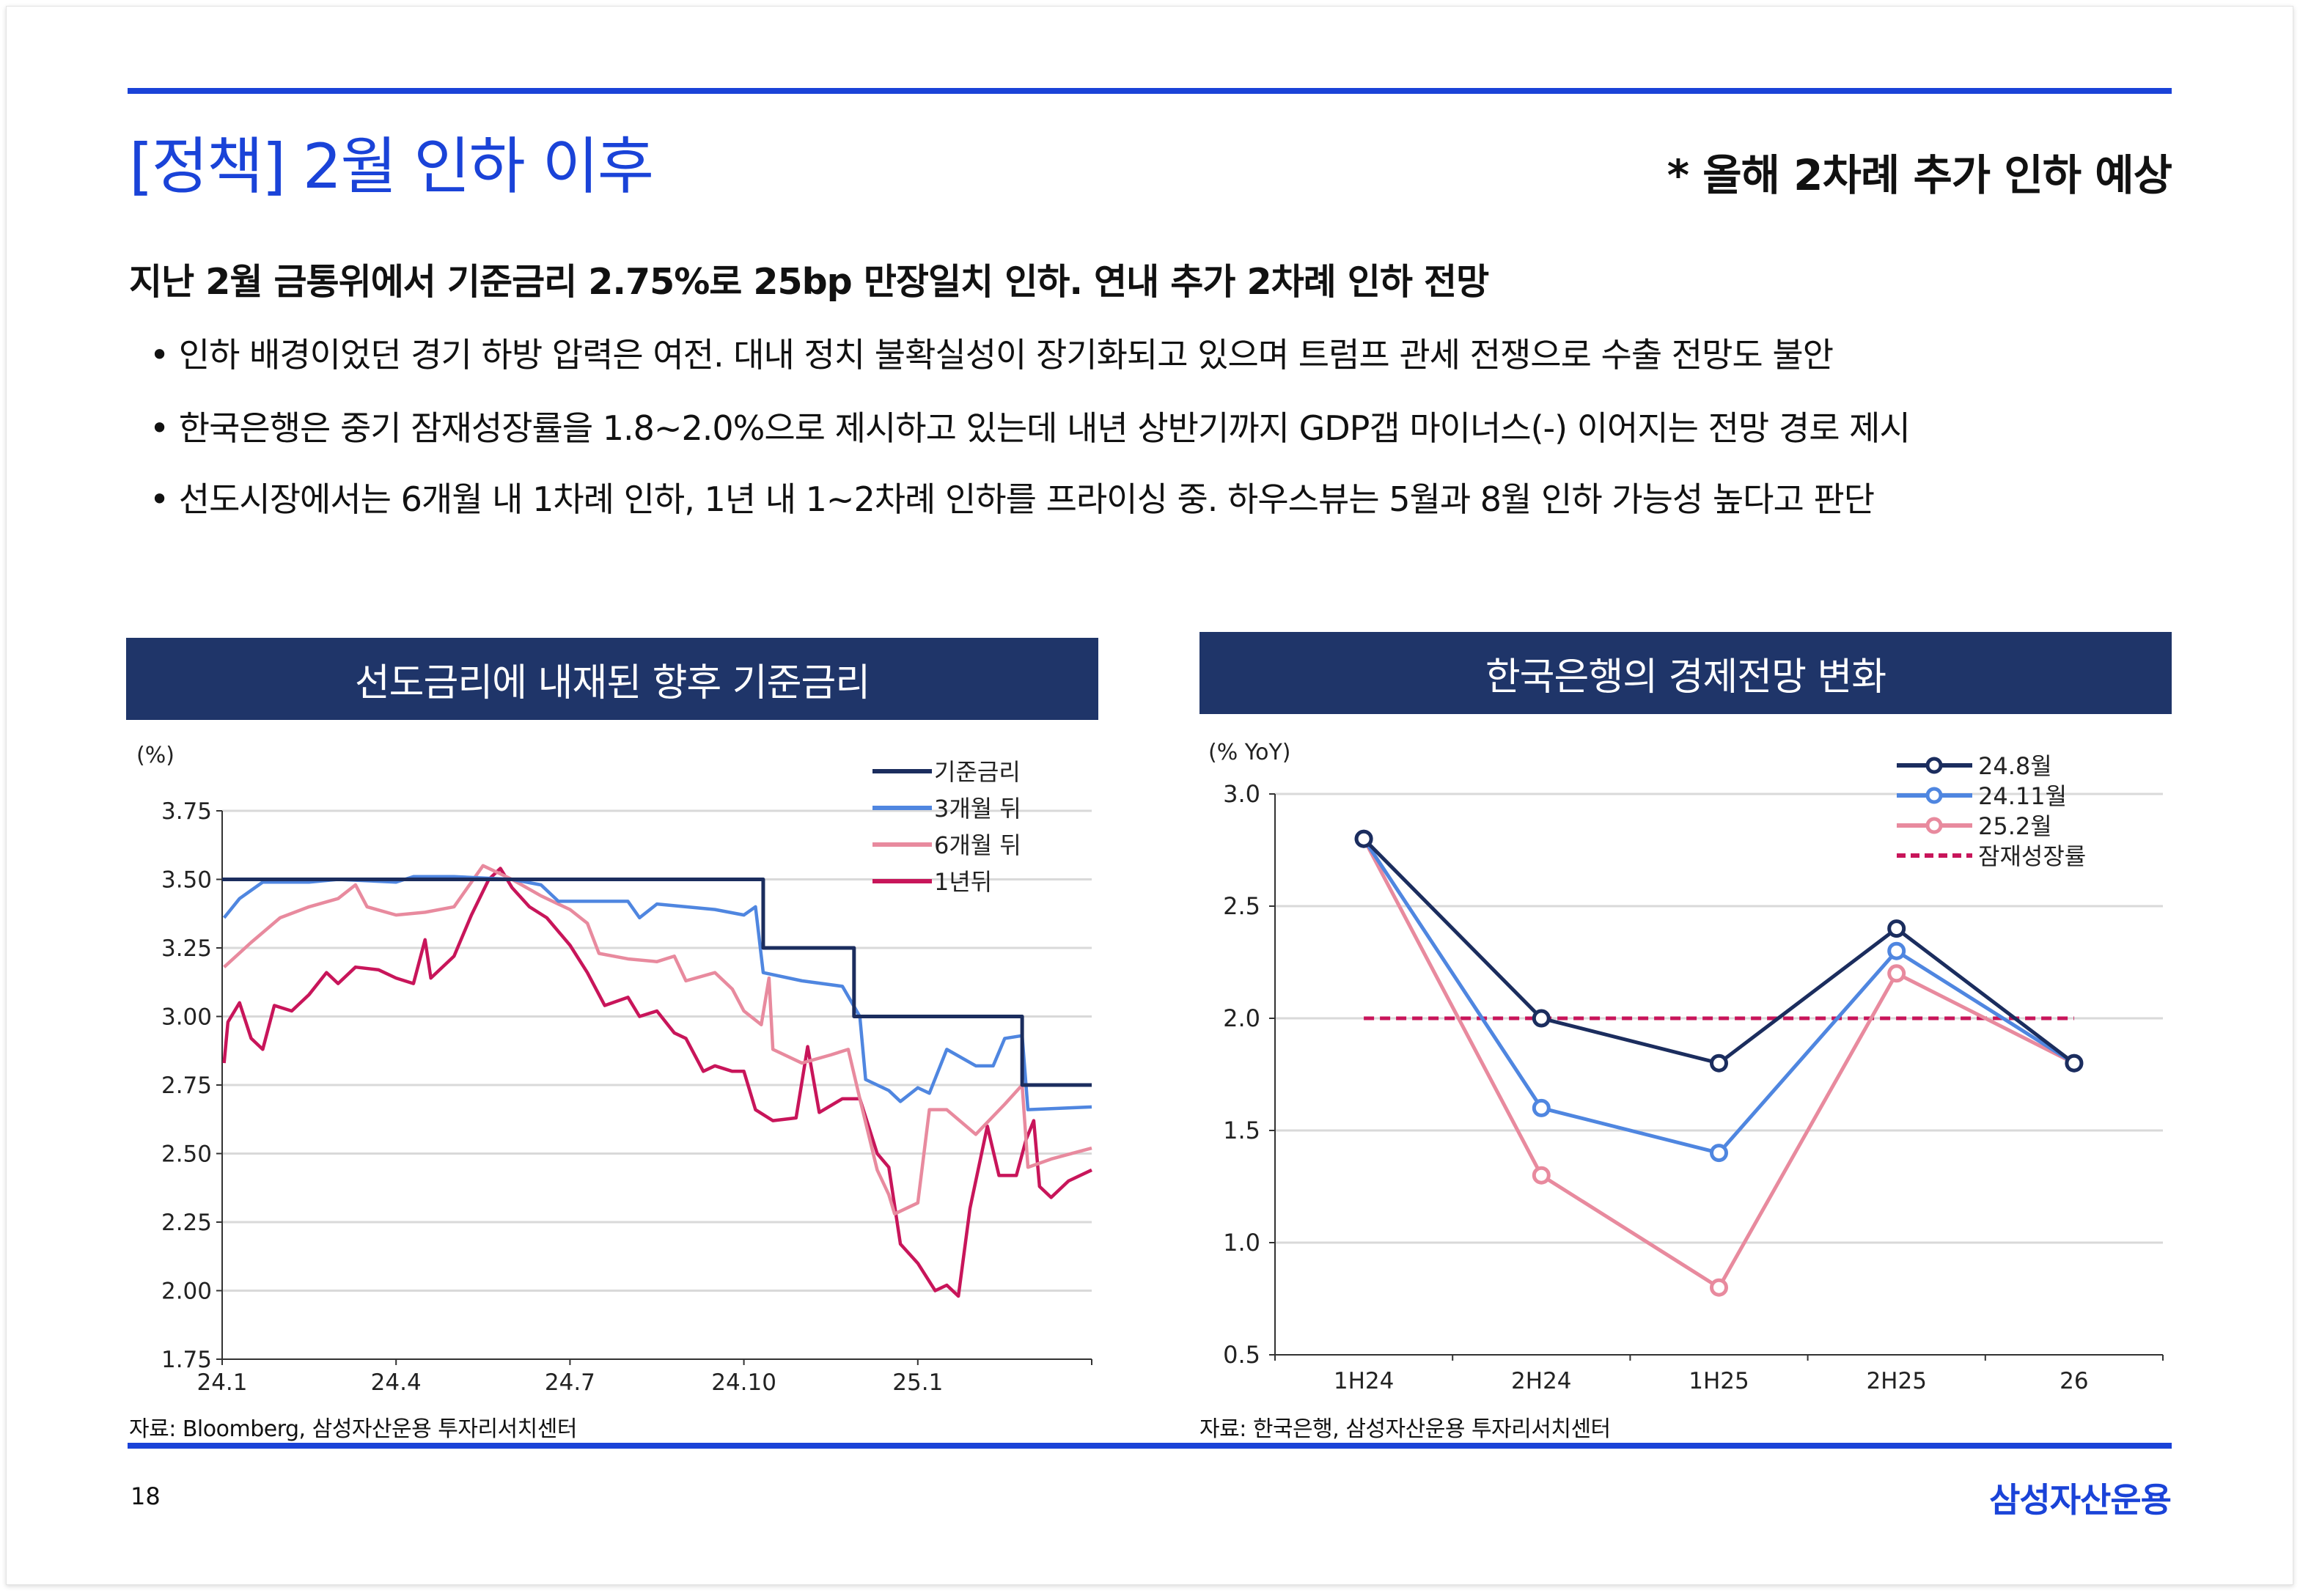 This screenshot has width=2300, height=1596. I want to click on header-note: * 올해 2차례 추가 인하 예상, so click(1920, 175).